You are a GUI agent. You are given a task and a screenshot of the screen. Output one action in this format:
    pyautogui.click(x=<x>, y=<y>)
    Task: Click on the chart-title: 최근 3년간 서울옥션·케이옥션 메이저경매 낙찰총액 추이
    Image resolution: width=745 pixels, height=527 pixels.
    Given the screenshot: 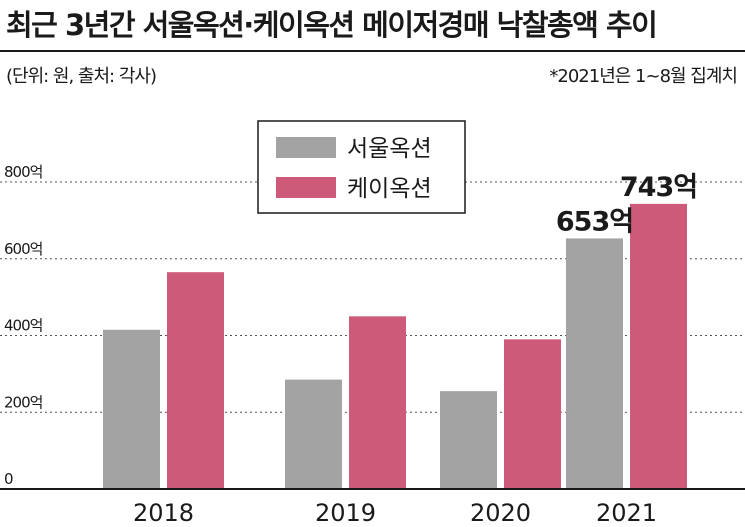 What is the action you would take?
    pyautogui.click(x=332, y=25)
    